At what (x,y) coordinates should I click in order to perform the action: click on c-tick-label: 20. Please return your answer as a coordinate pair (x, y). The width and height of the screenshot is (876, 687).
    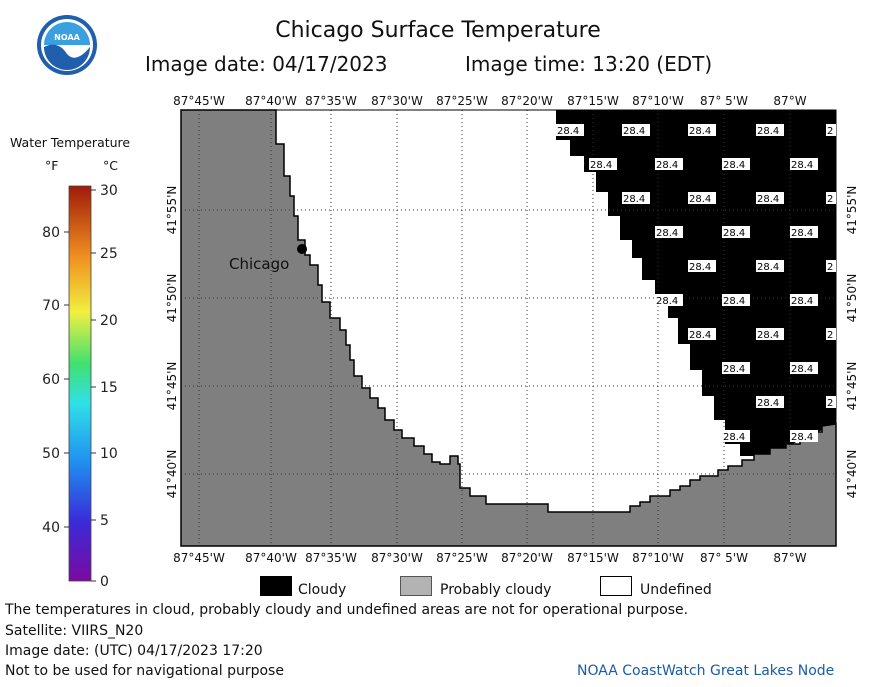
    Looking at the image, I should click on (109, 321).